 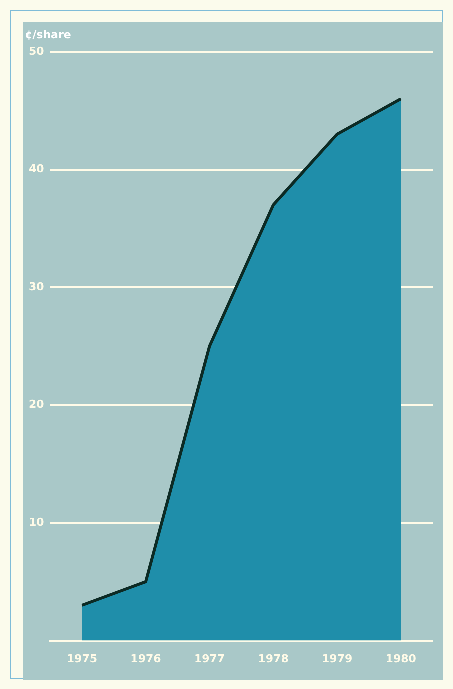 What do you see at coordinates (273, 659) in the screenshot?
I see `x-tick-label: 1978` at bounding box center [273, 659].